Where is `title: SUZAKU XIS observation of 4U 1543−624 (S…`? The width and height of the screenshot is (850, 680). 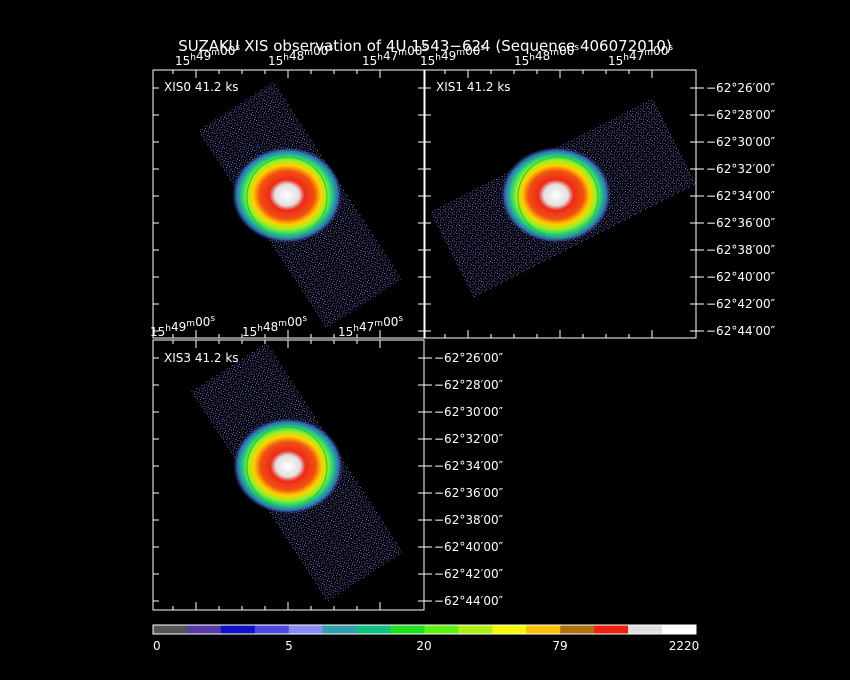
title: SUZAKU XIS observation of 4U 1543−624 (S… is located at coordinates (424, 46).